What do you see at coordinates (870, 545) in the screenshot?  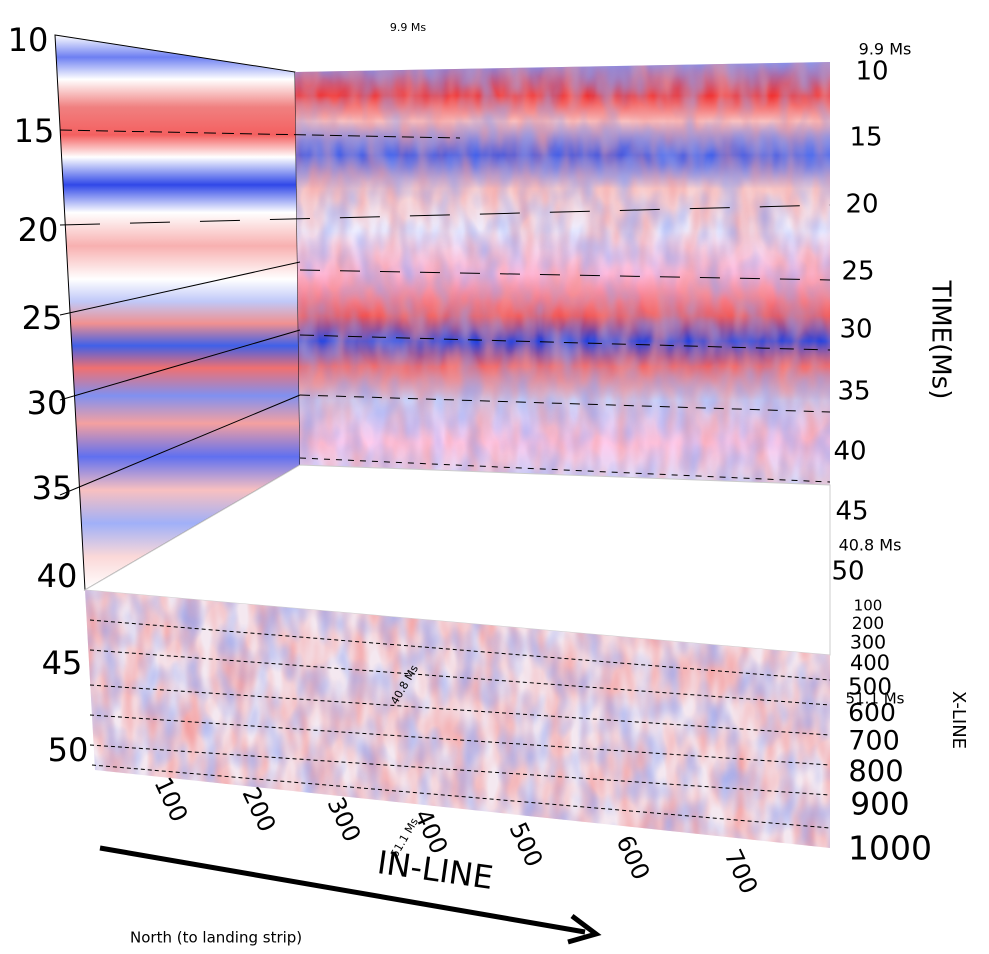 I see `annotation: 40.8 Ms` at bounding box center [870, 545].